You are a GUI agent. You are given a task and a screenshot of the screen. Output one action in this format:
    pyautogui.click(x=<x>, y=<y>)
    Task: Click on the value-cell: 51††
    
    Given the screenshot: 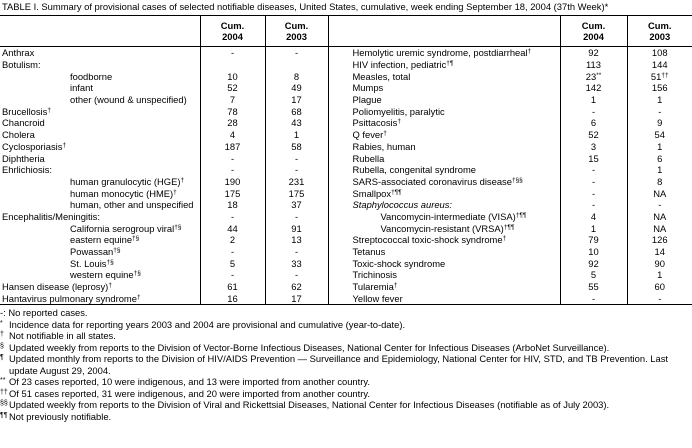 What is the action you would take?
    pyautogui.click(x=659, y=76)
    